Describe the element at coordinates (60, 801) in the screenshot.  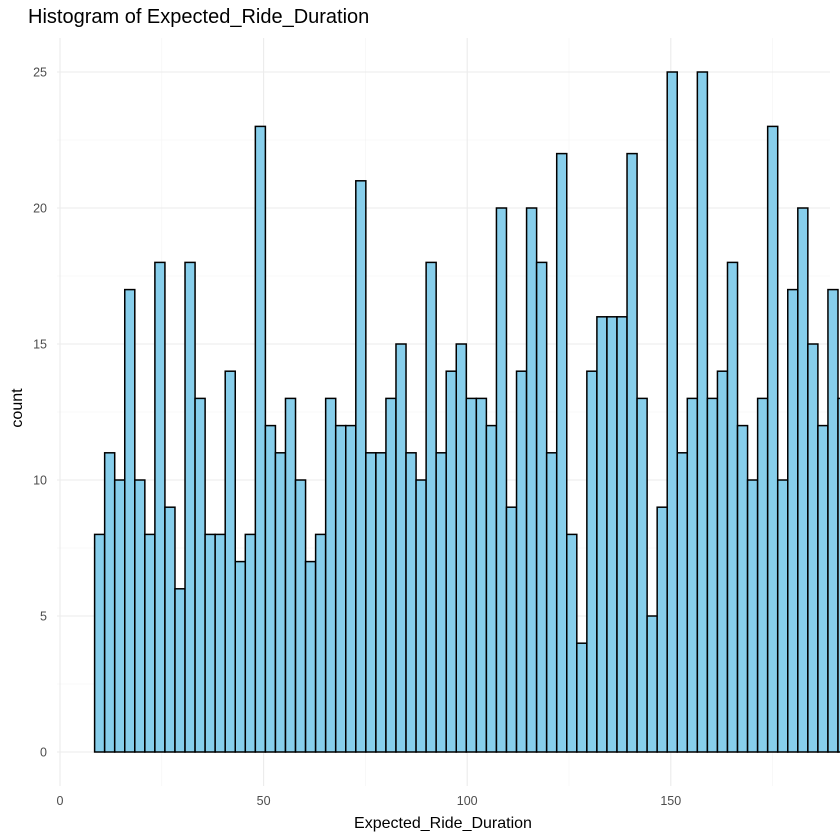
I see `x-tick-label: 0` at that location.